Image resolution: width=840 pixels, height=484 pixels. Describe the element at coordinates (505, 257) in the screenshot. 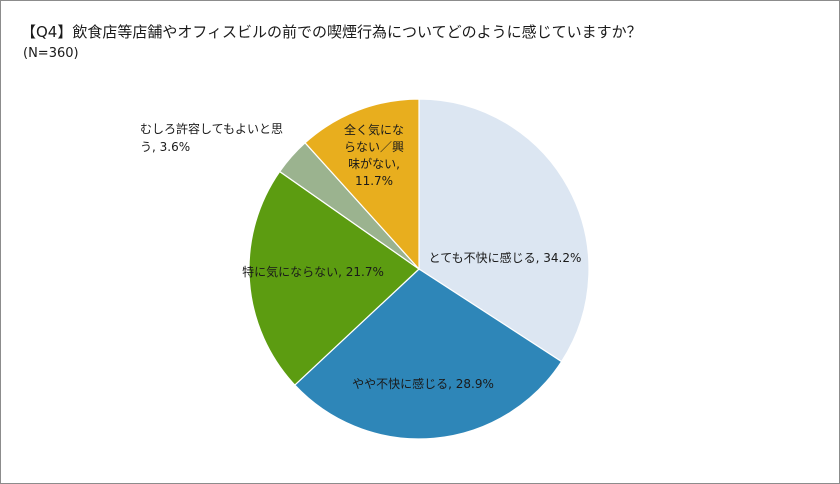

I see `slice-label: とても不快に感じる, 34.2%` at that location.